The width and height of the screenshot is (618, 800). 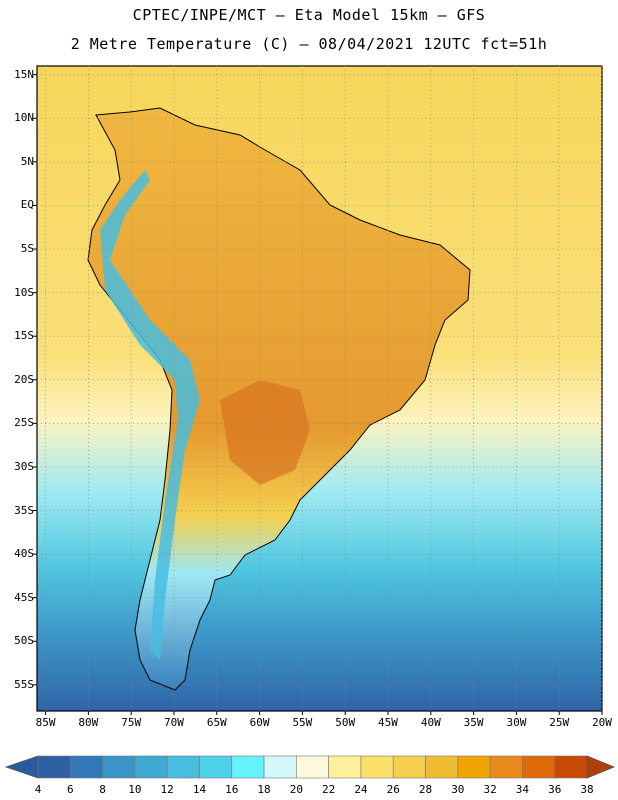 What do you see at coordinates (174, 722) in the screenshot?
I see `lon-label: 70W` at bounding box center [174, 722].